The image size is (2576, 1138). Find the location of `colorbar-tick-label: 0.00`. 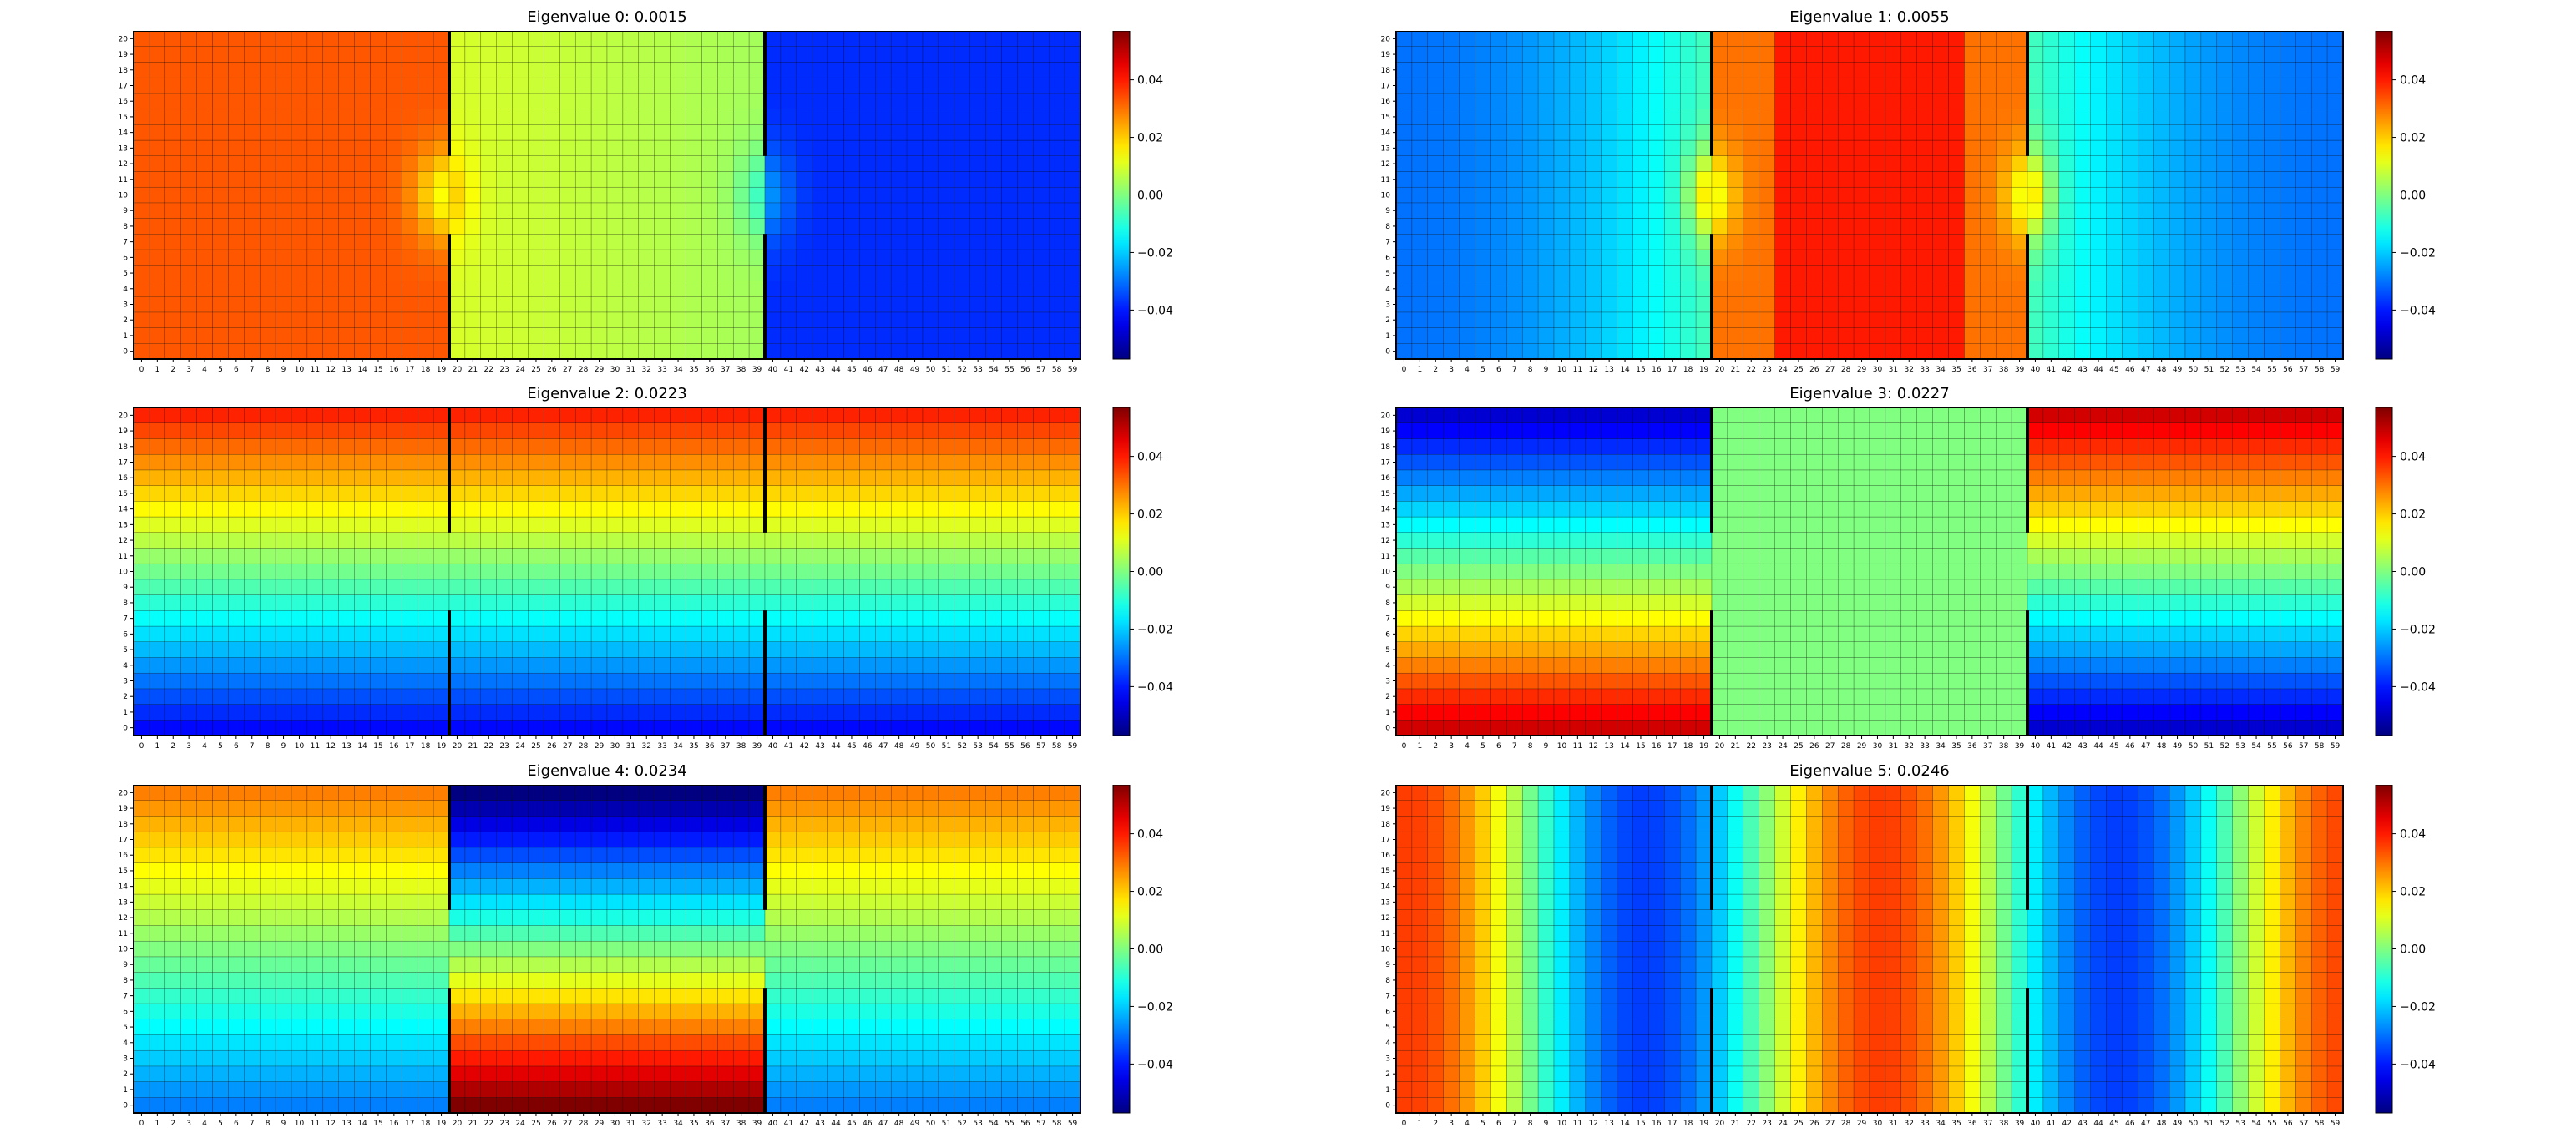

colorbar-tick-label: 0.00 is located at coordinates (1150, 196).